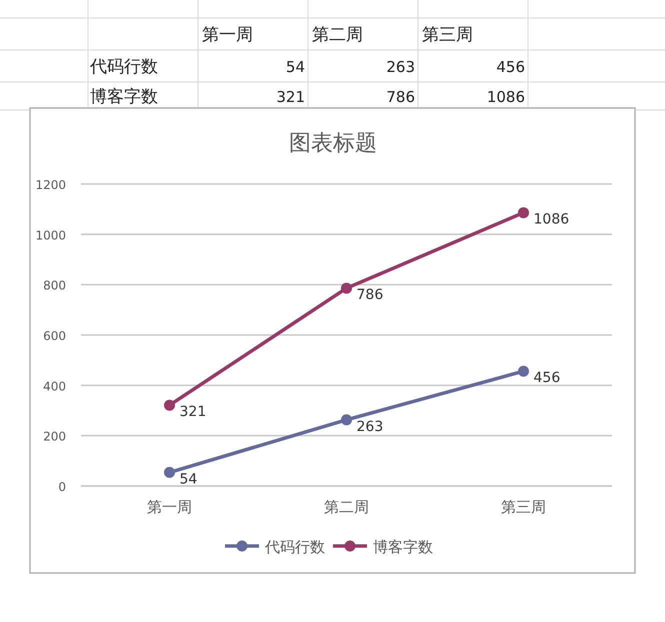  I want to click on legend-label: 代码行数, so click(294, 547).